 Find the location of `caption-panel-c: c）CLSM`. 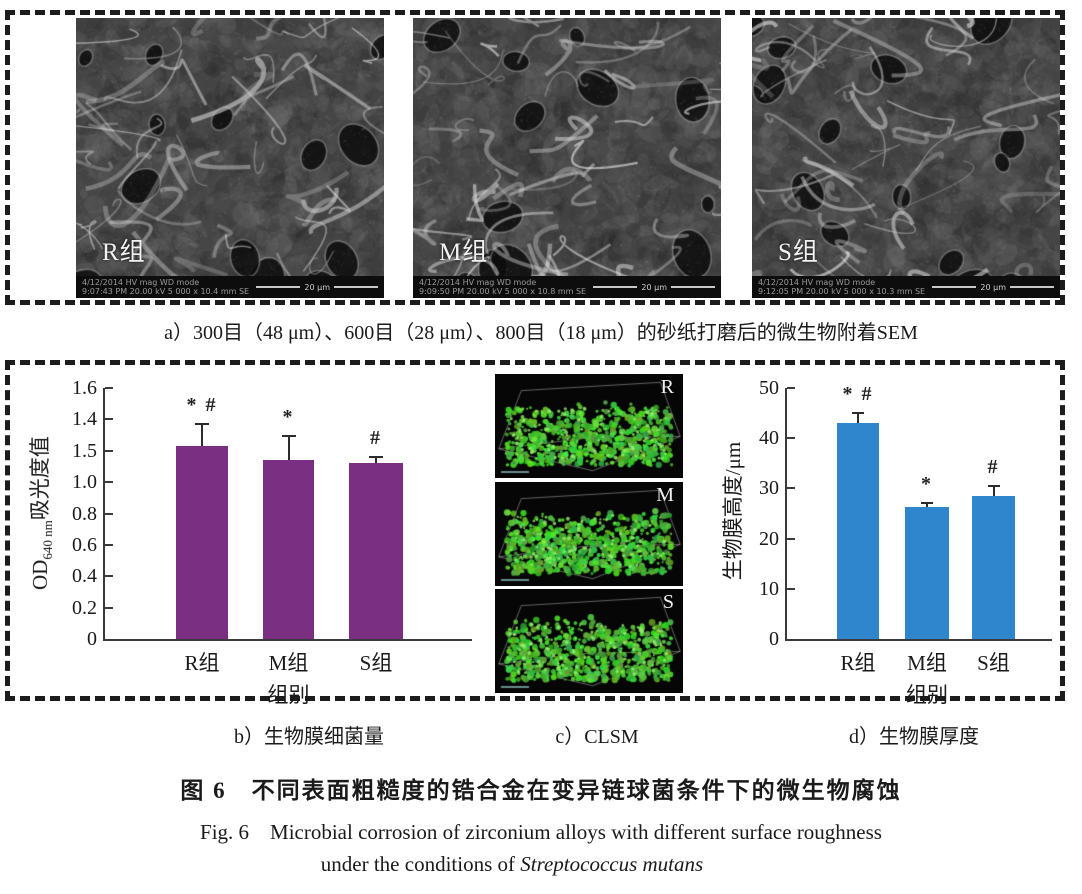

caption-panel-c: c）CLSM is located at coordinates (597, 737).